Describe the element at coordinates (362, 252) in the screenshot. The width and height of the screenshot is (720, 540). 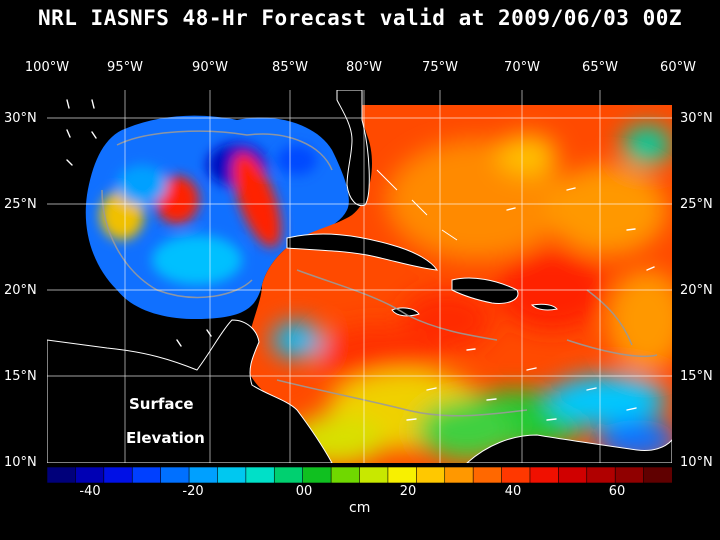
I see `cuba-island` at that location.